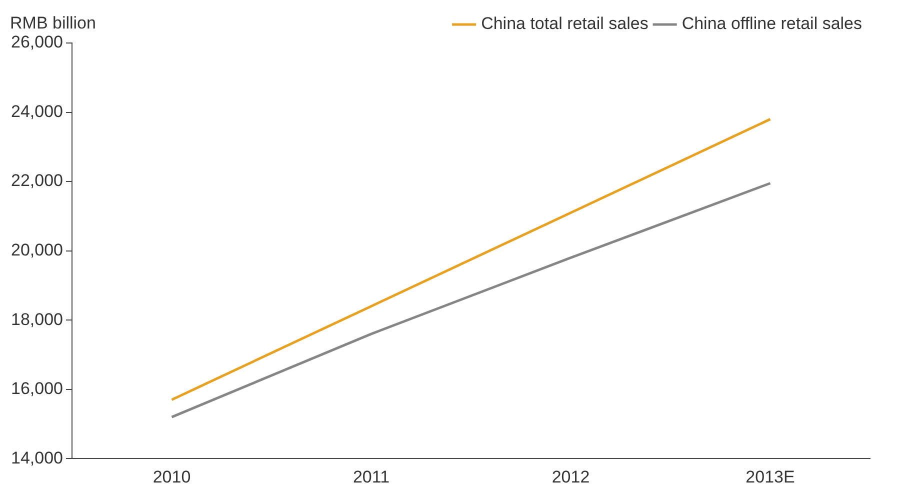  What do you see at coordinates (36, 111) in the screenshot?
I see `y-tick-label: 24,000` at bounding box center [36, 111].